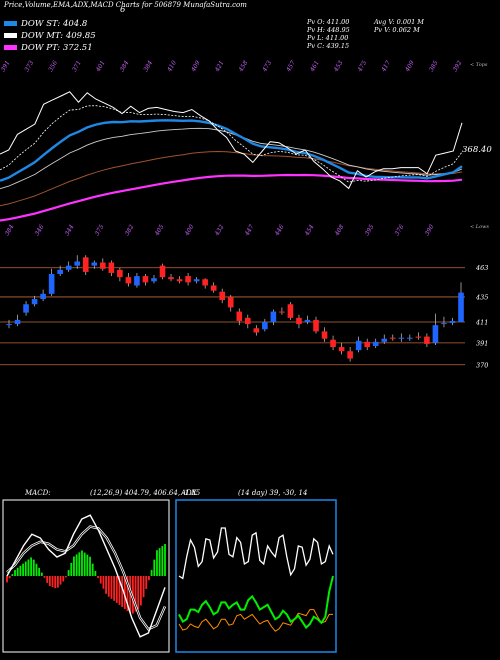 The height and width of the screenshot is (660, 500). Describe the element at coordinates (362, 66) in the screenshot. I see `top-price-label: 475` at that location.